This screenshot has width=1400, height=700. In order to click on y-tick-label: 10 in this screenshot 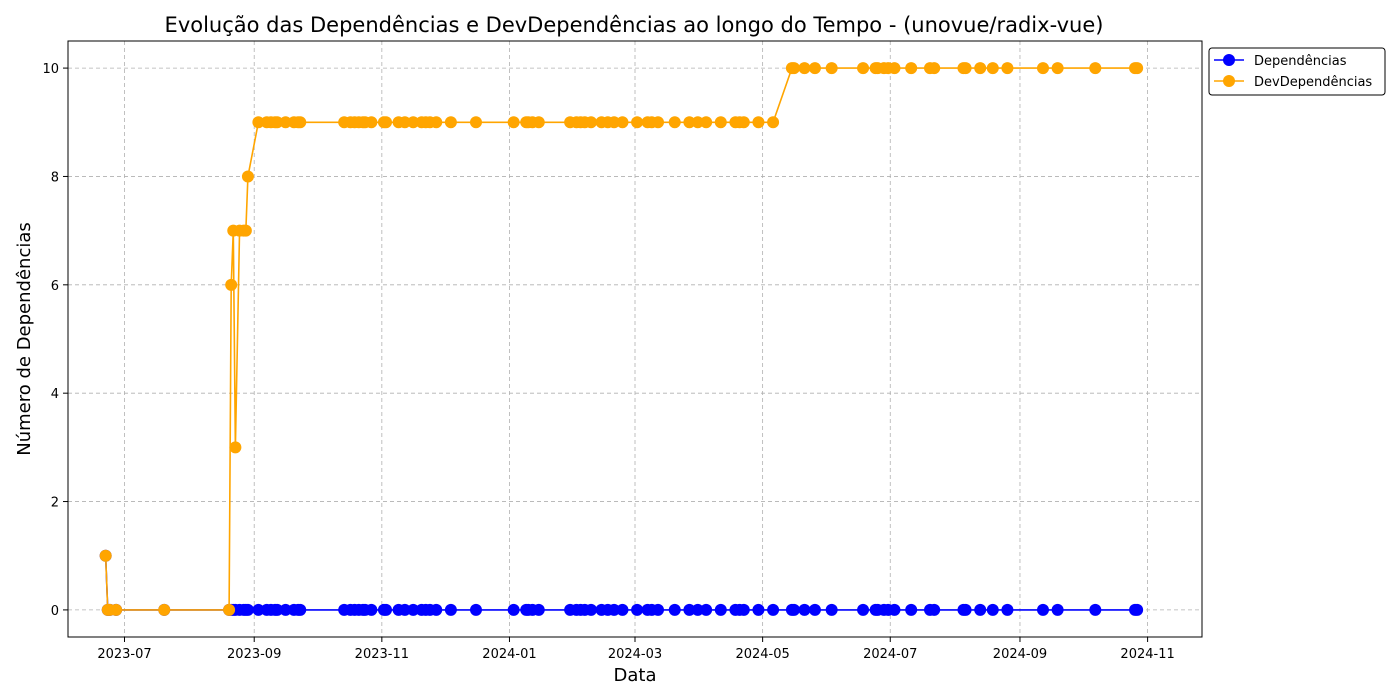, I will do `click(50, 69)`.